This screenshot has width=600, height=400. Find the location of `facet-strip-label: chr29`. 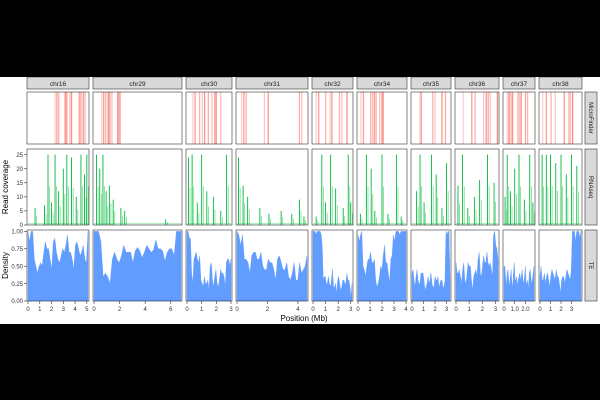

facet-strip-label: chr29 is located at coordinates (137, 84).